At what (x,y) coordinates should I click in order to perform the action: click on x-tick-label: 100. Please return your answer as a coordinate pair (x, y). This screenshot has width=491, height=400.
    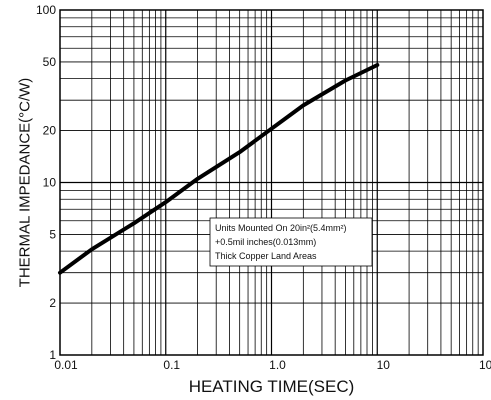
    Looking at the image, I should click on (485, 365).